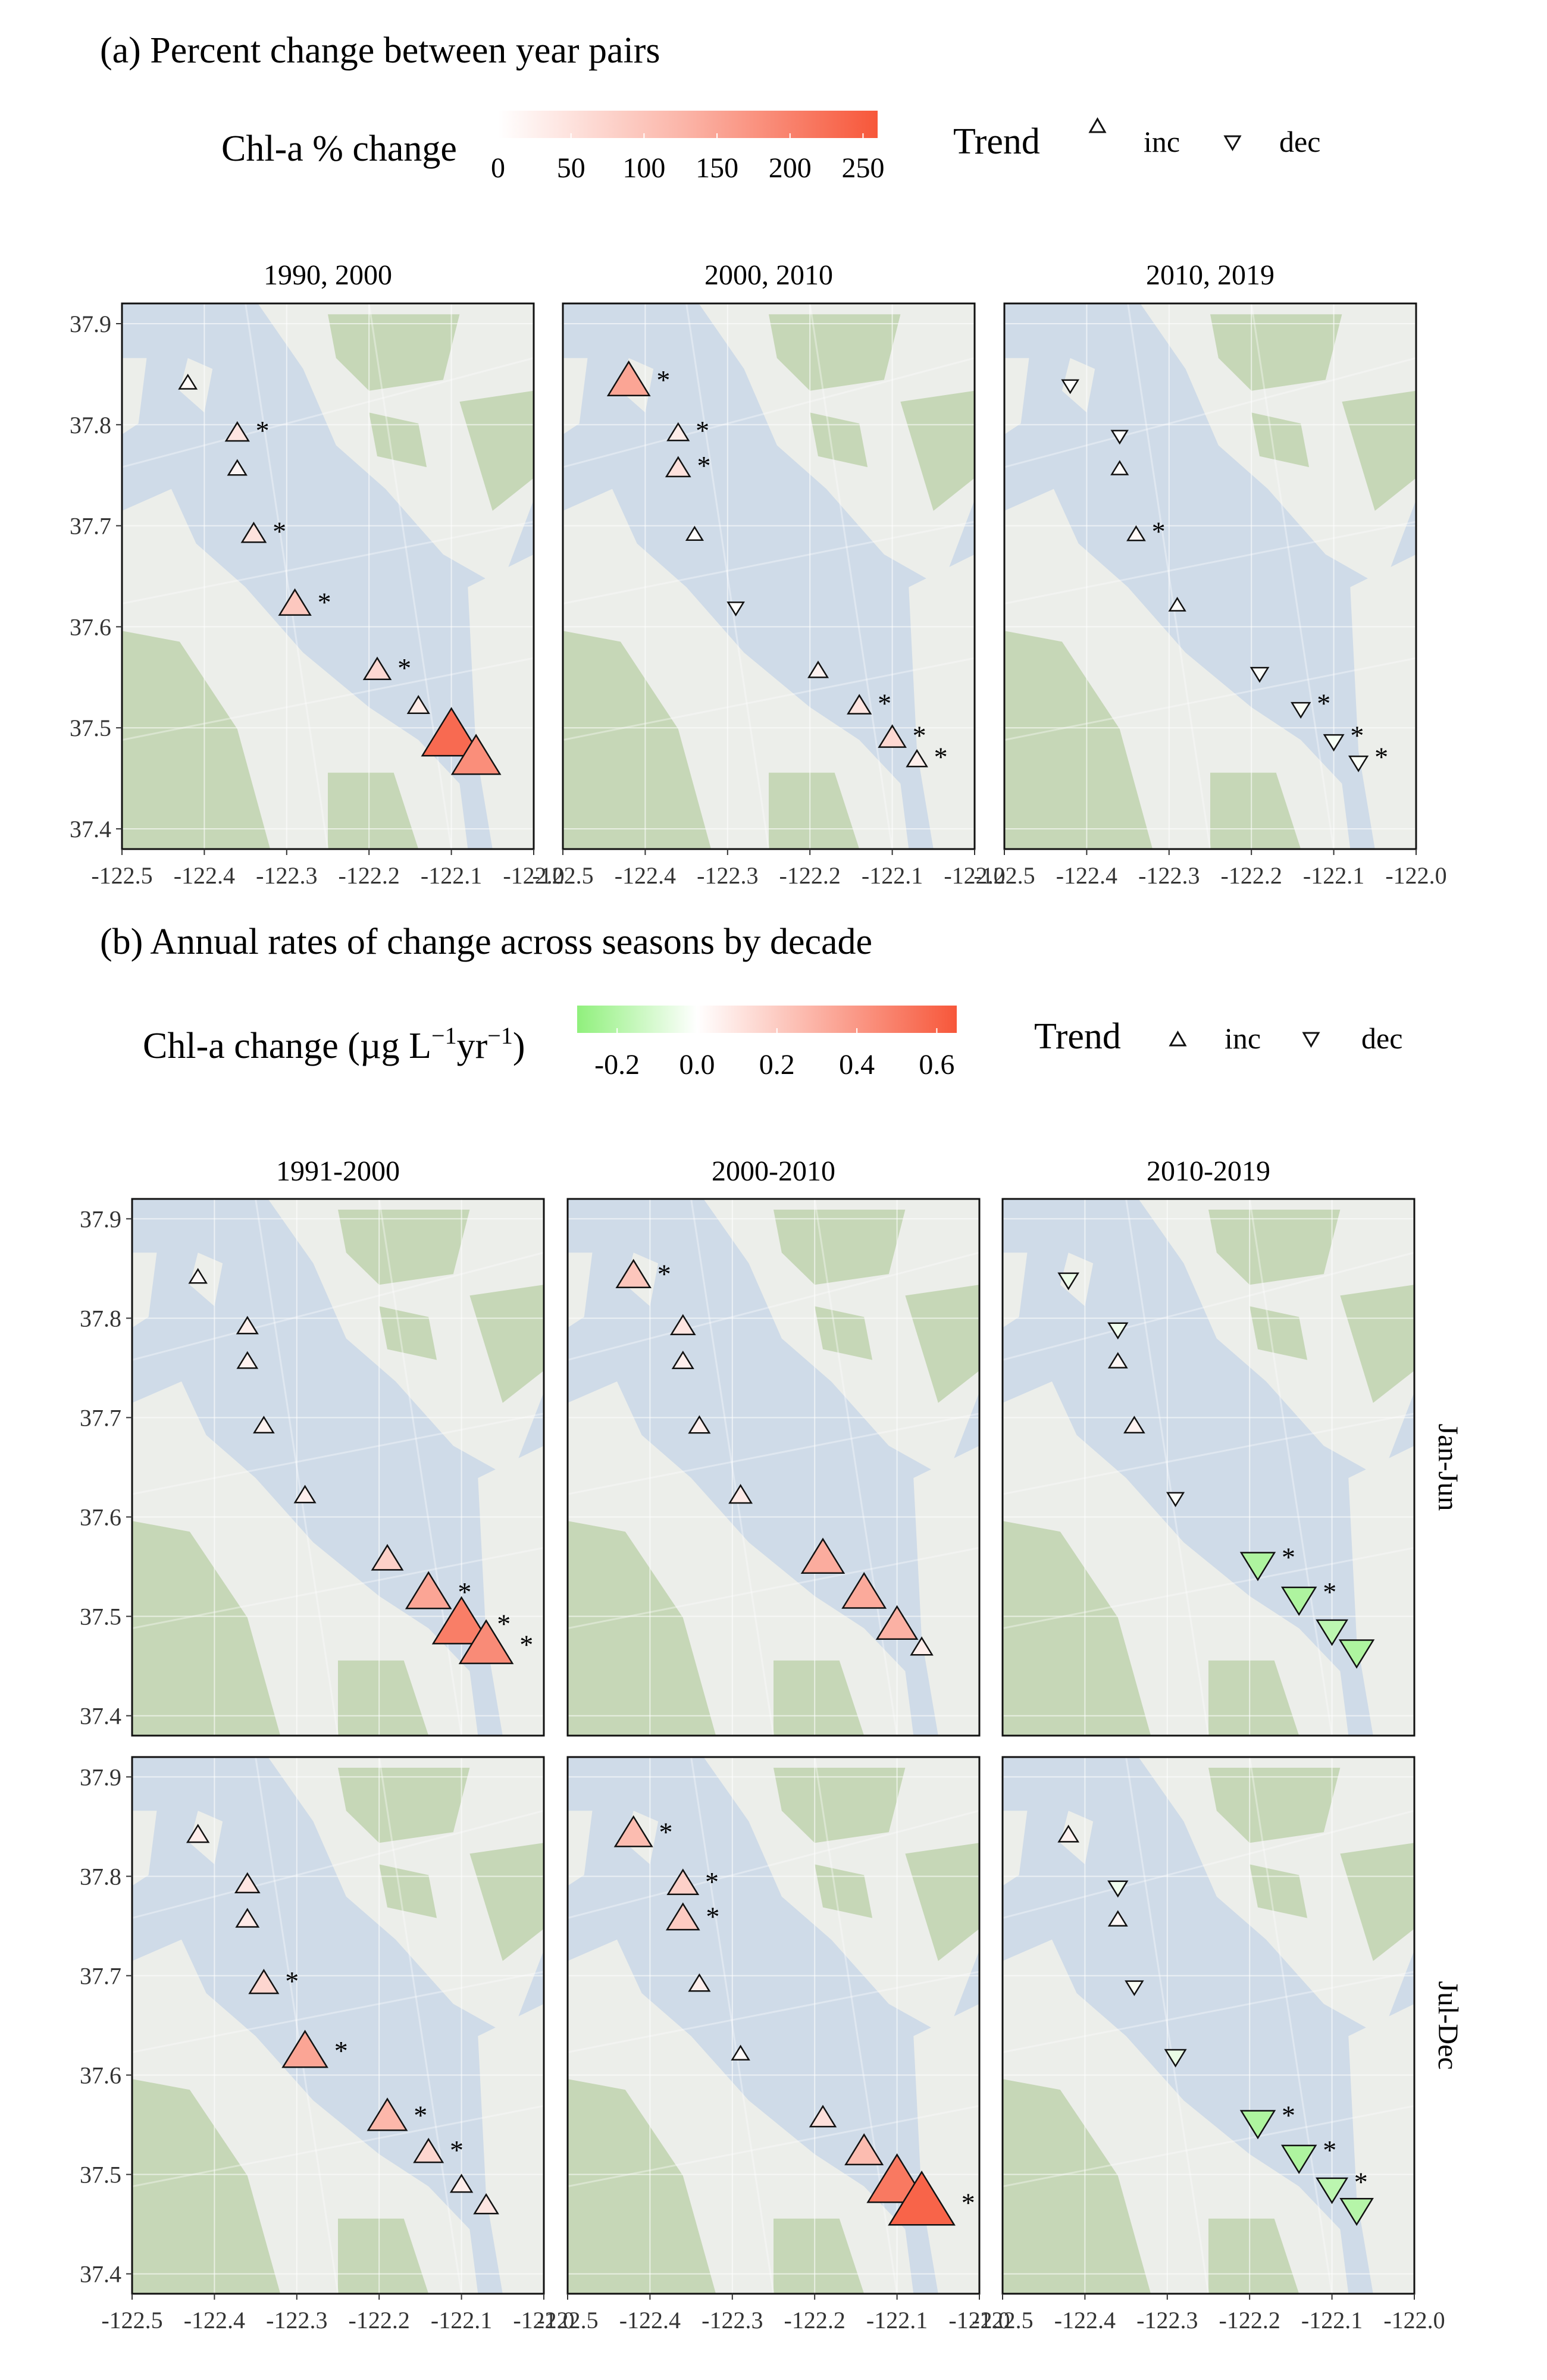  Describe the element at coordinates (688, 124) in the screenshot. I see `panel-a-colorbar` at that location.